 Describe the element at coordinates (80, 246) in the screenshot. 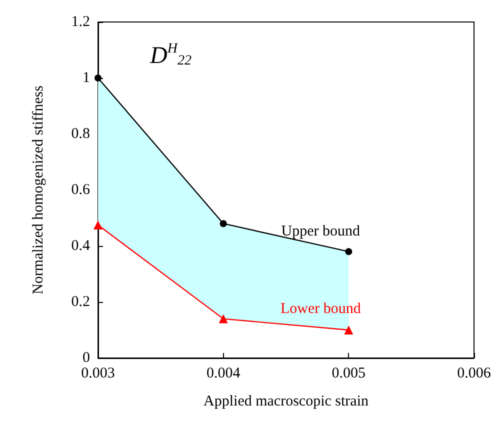

I see `y-tick-label: 0.4` at that location.